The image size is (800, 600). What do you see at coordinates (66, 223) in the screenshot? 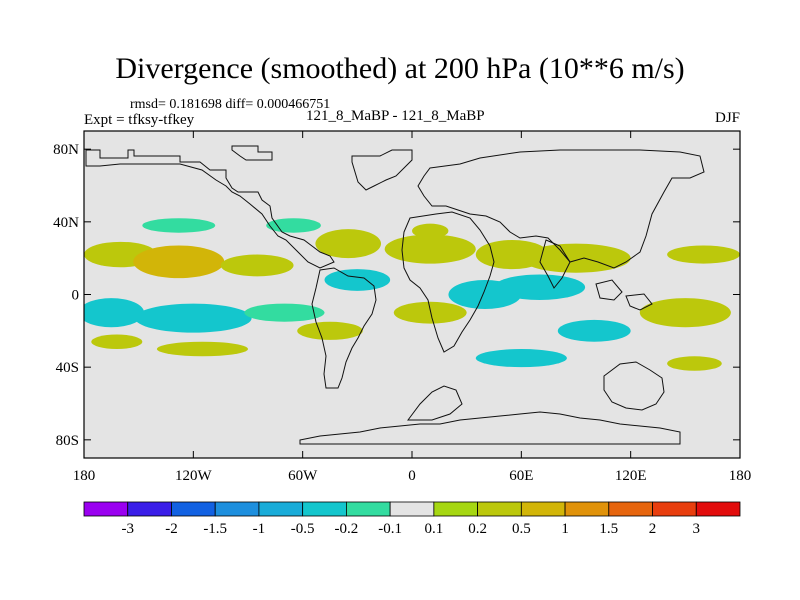
I see `y-tick-label: 40N` at bounding box center [66, 223].